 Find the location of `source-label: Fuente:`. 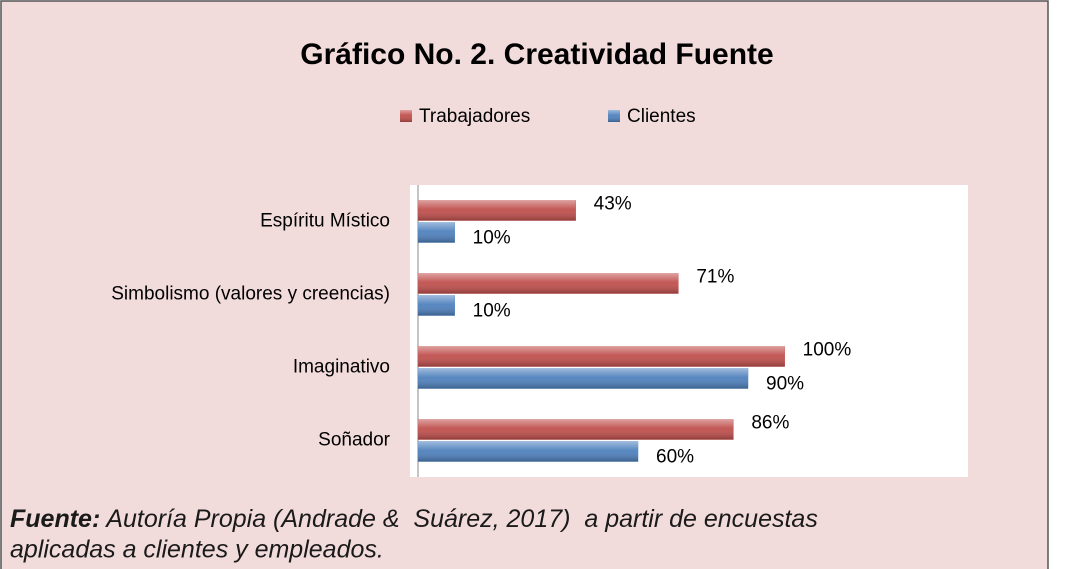

source-label: Fuente: is located at coordinates (55, 519).